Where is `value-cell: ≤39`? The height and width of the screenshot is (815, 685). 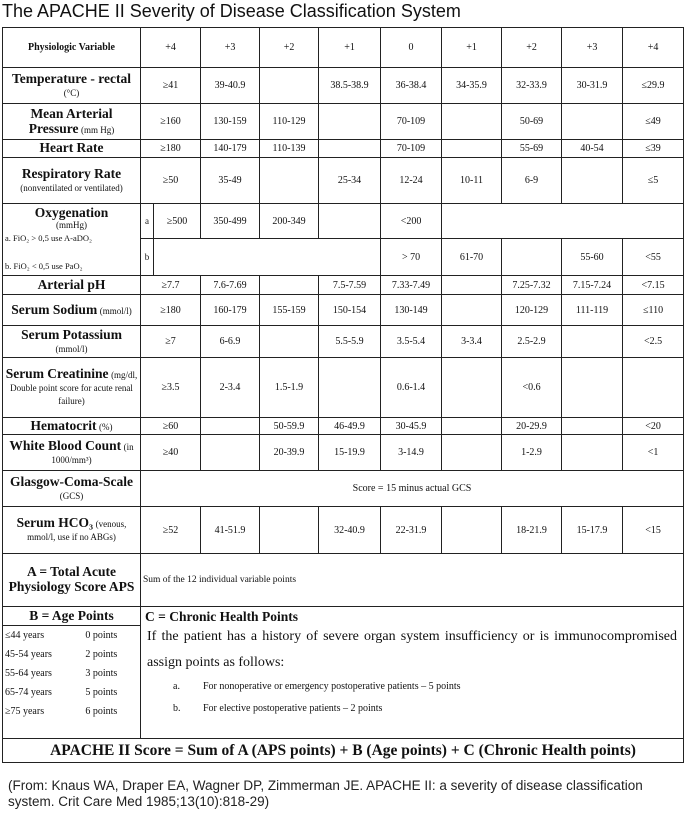 value-cell: ≤39 is located at coordinates (653, 148).